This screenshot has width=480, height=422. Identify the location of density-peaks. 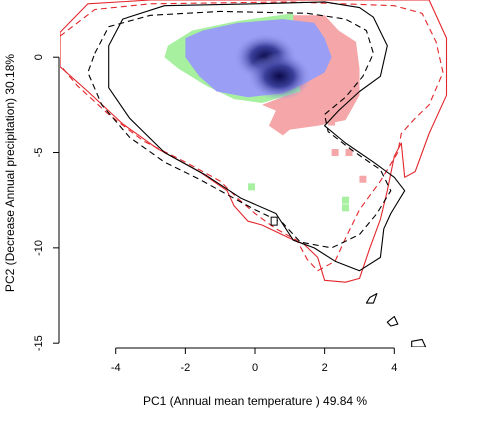
(272, 67).